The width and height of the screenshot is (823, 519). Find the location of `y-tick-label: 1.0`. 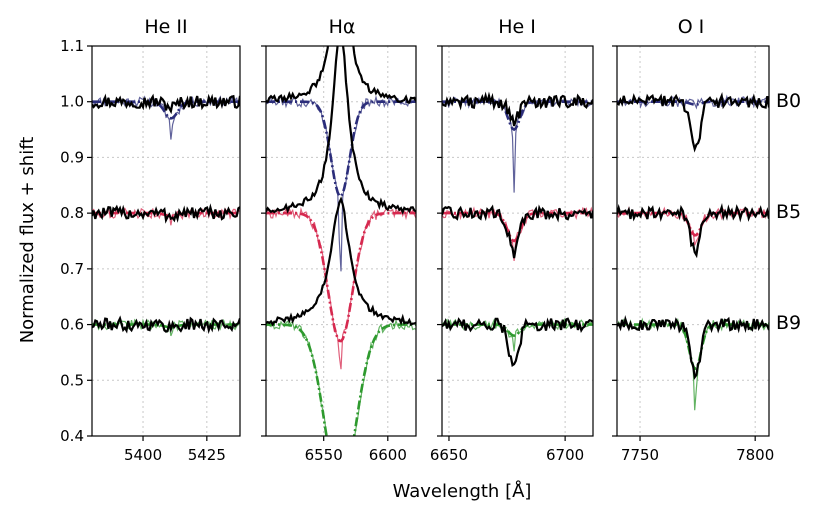

y-tick-label: 1.0 is located at coordinates (72, 102).